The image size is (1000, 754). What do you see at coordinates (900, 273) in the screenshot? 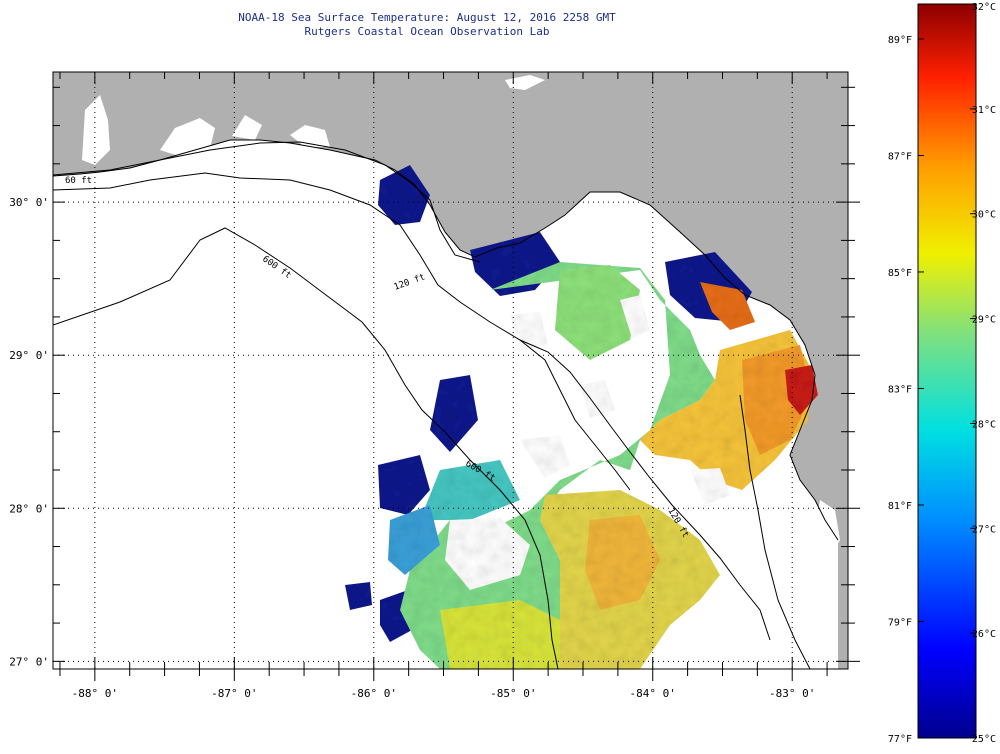
I see `colorbar-fahrenheit-label: 85°F` at bounding box center [900, 273].